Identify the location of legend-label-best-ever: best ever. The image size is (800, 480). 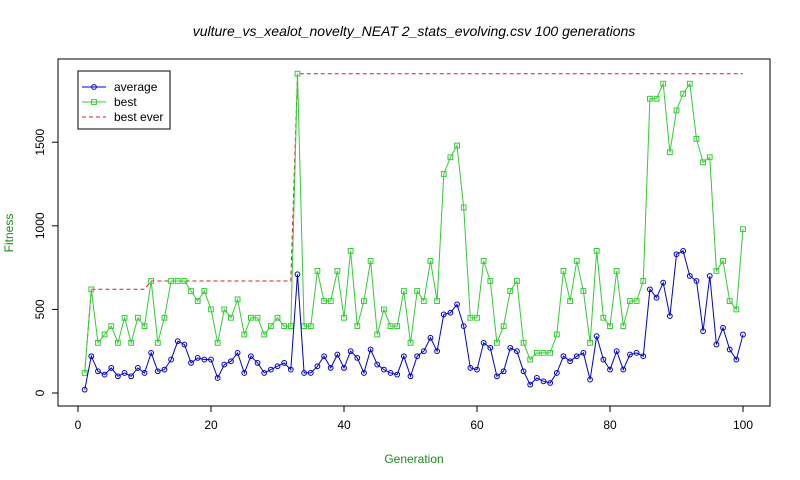
(138, 117).